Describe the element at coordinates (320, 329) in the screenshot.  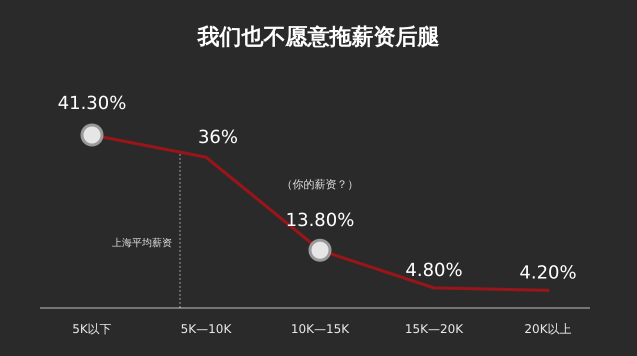
I see `x-tick: 10K—15K` at that location.